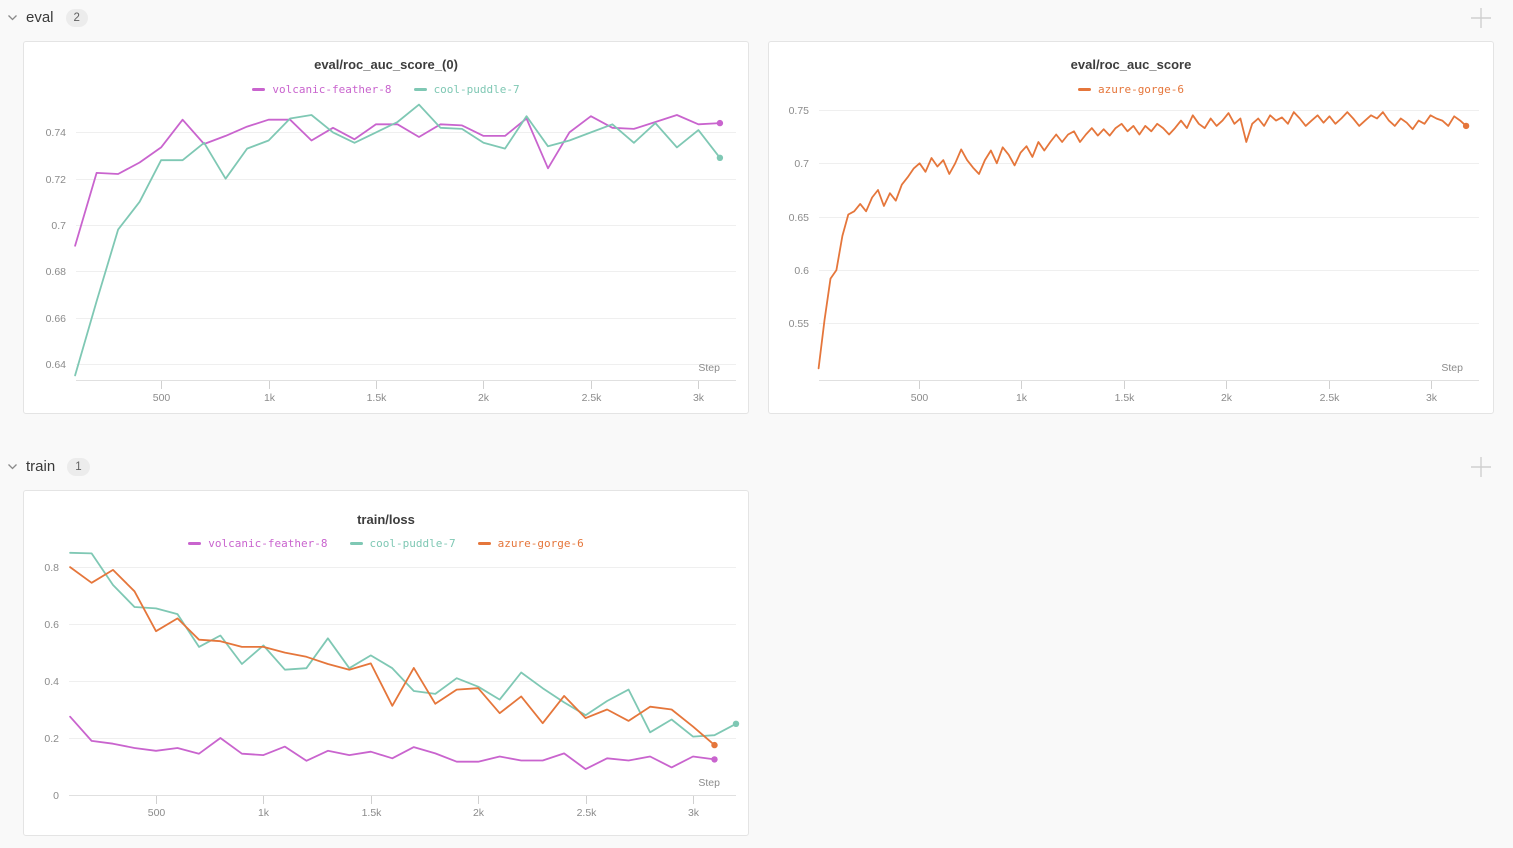 Image resolution: width=1513 pixels, height=848 pixels. Describe the element at coordinates (51, 568) in the screenshot. I see `y-tick-label: 0.8` at that location.